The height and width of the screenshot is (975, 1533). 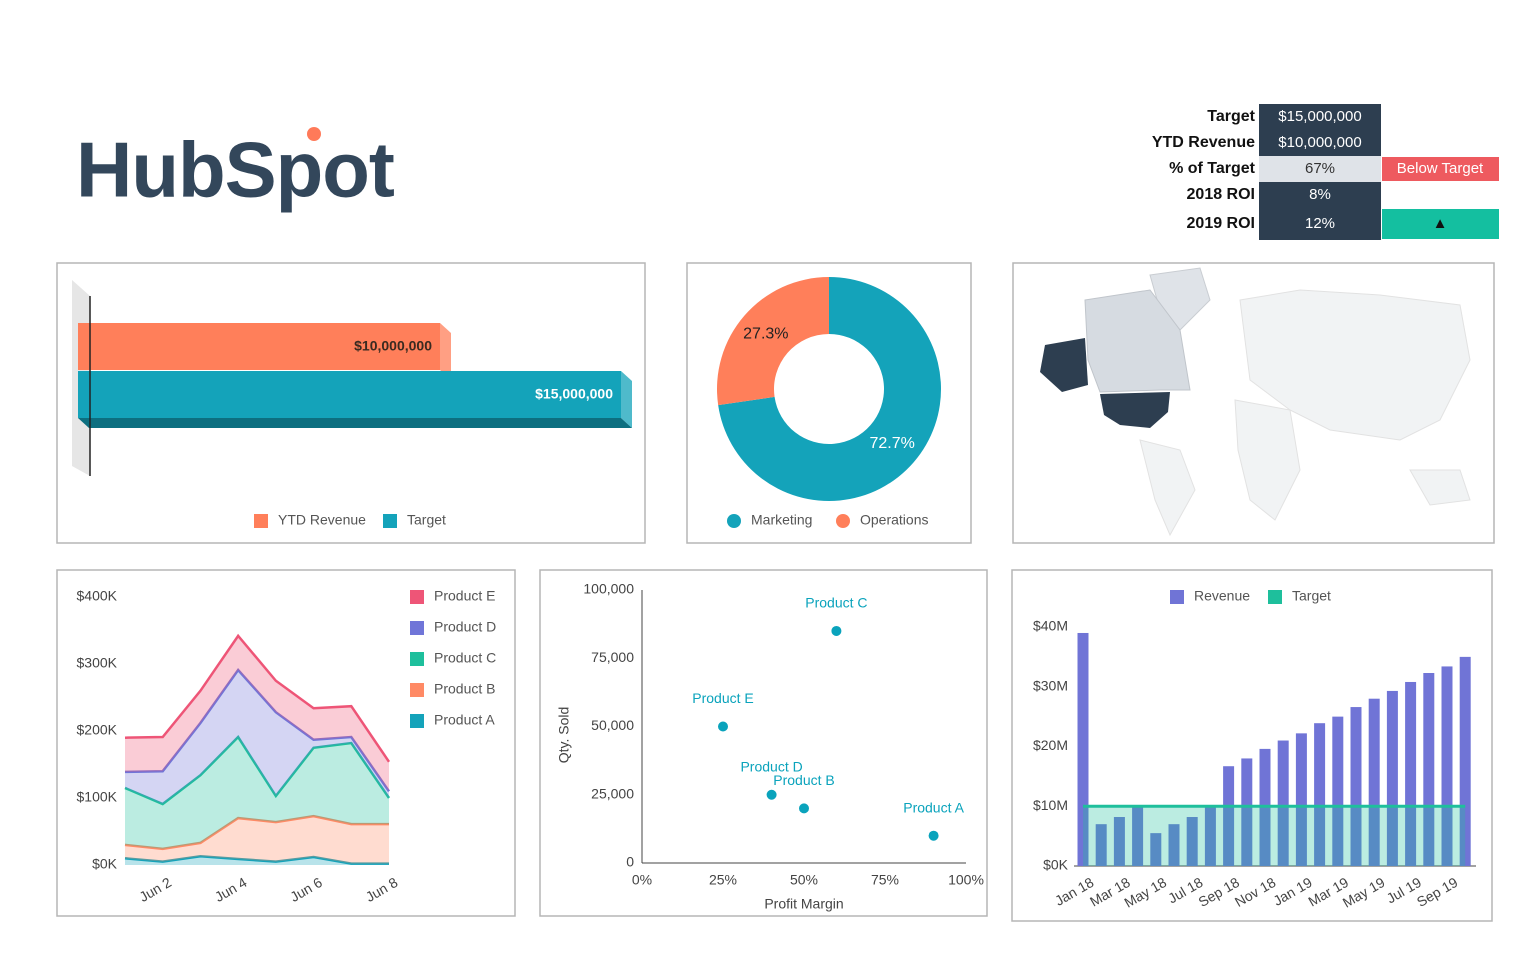 What do you see at coordinates (966, 880) in the screenshot?
I see `x-tick-label: 100%` at bounding box center [966, 880].